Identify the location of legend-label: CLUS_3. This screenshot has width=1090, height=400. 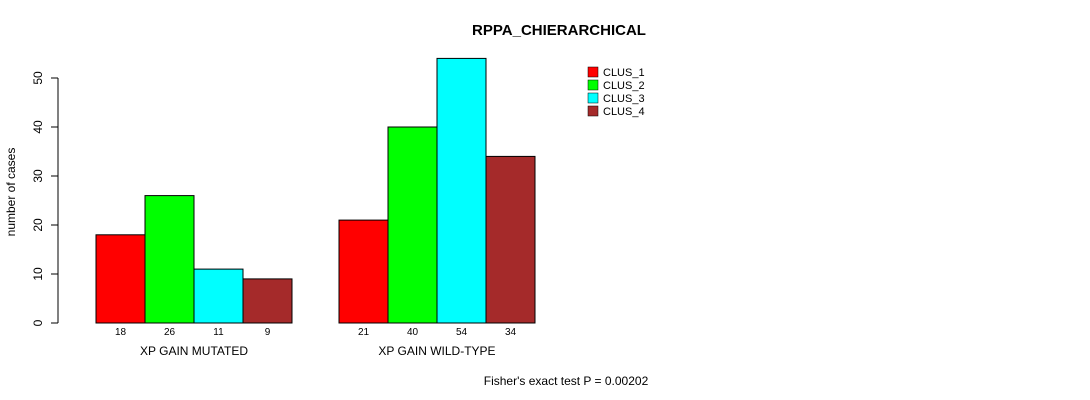
(624, 99).